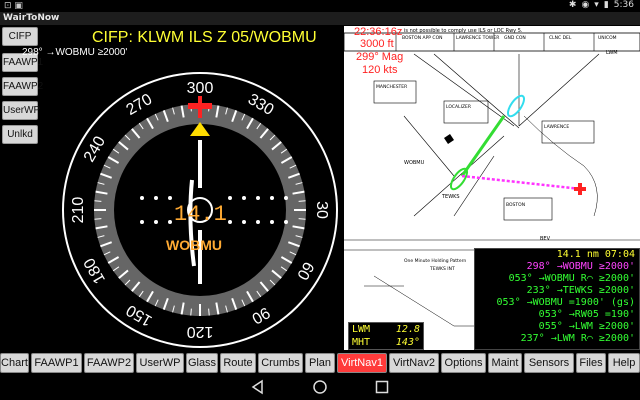 This screenshot has width=640, height=400. I want to click on plate-label-approach: BOSTON APP CON, so click(422, 38).